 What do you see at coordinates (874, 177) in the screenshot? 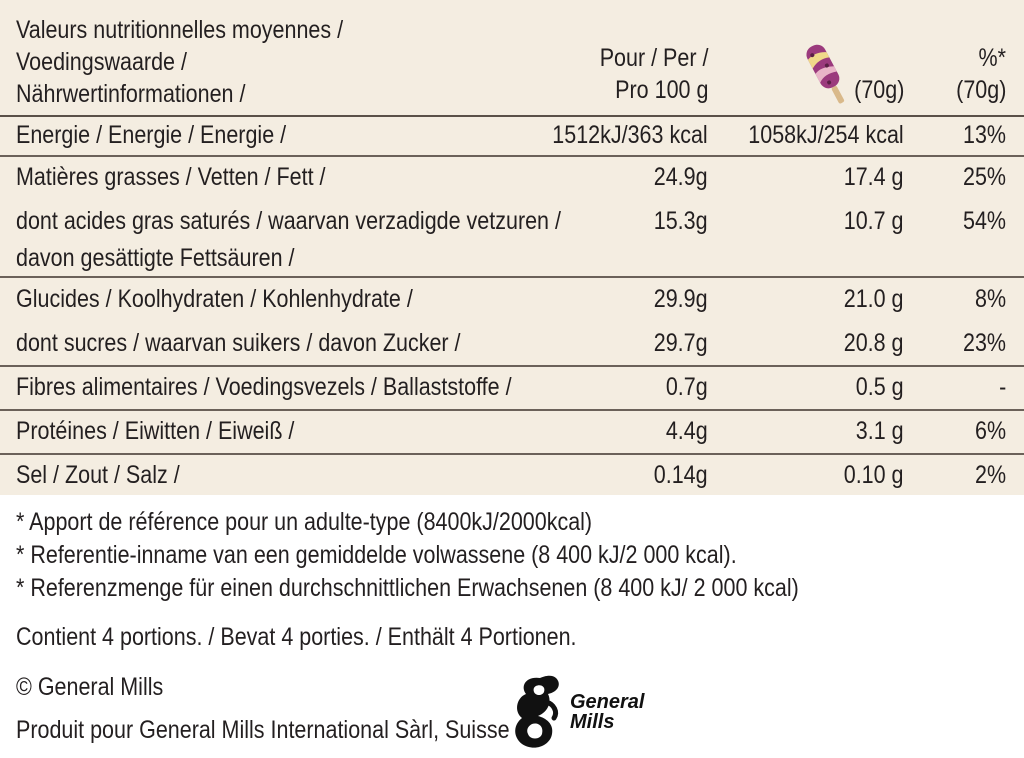
I see `value-per-portion: 17.4 g` at bounding box center [874, 177].